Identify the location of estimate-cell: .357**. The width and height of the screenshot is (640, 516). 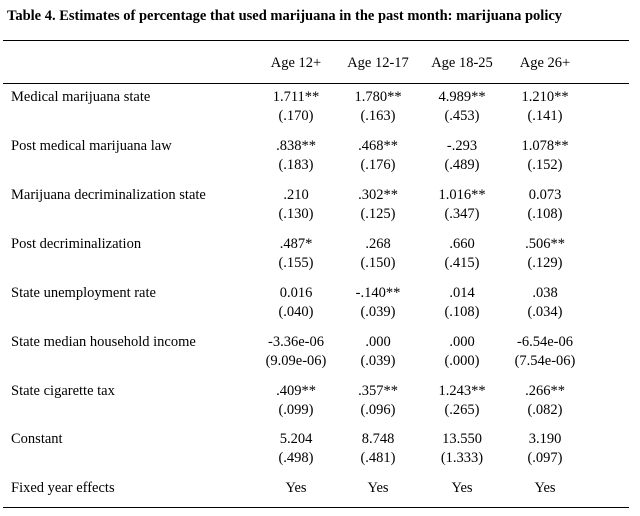
(378, 391).